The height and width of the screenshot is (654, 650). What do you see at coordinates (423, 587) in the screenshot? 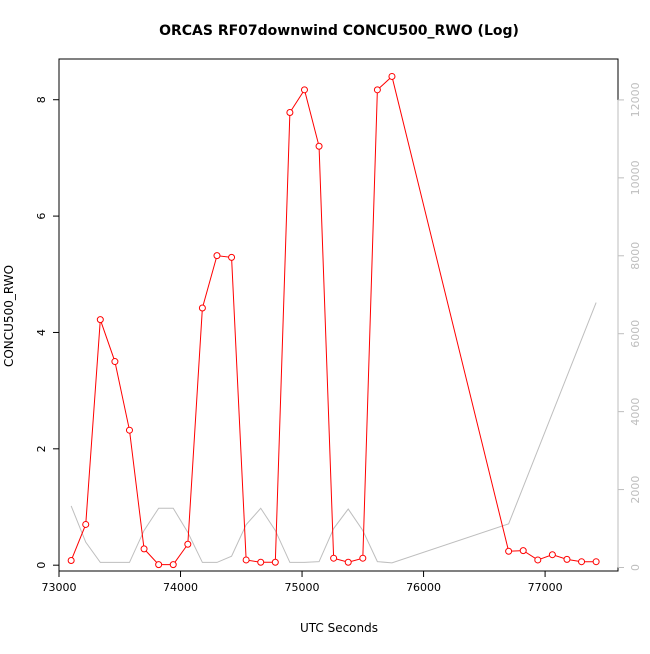
I see `x-tick-label: 76000` at bounding box center [423, 587].